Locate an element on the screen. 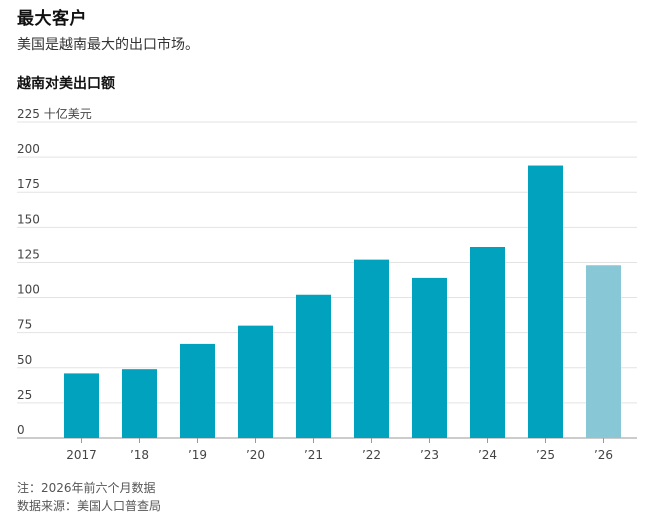 This screenshot has width=658, height=526. x-tick-label: ’22 is located at coordinates (371, 455).